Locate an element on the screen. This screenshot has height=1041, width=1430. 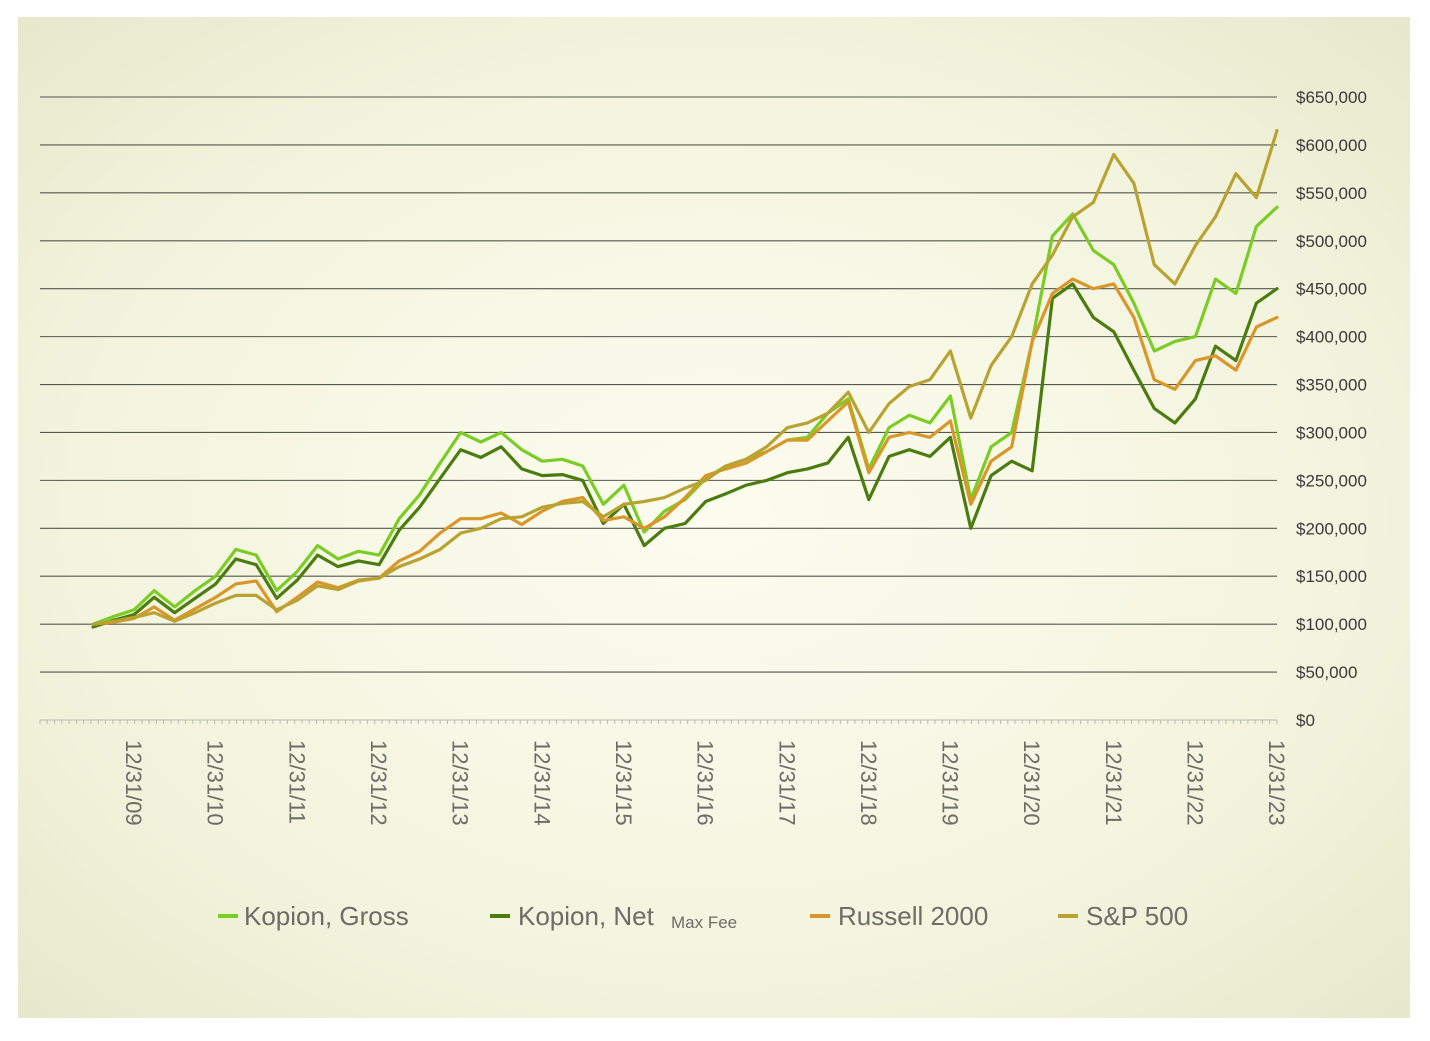
x-tick-label: 12/31/14 is located at coordinates (541, 783).